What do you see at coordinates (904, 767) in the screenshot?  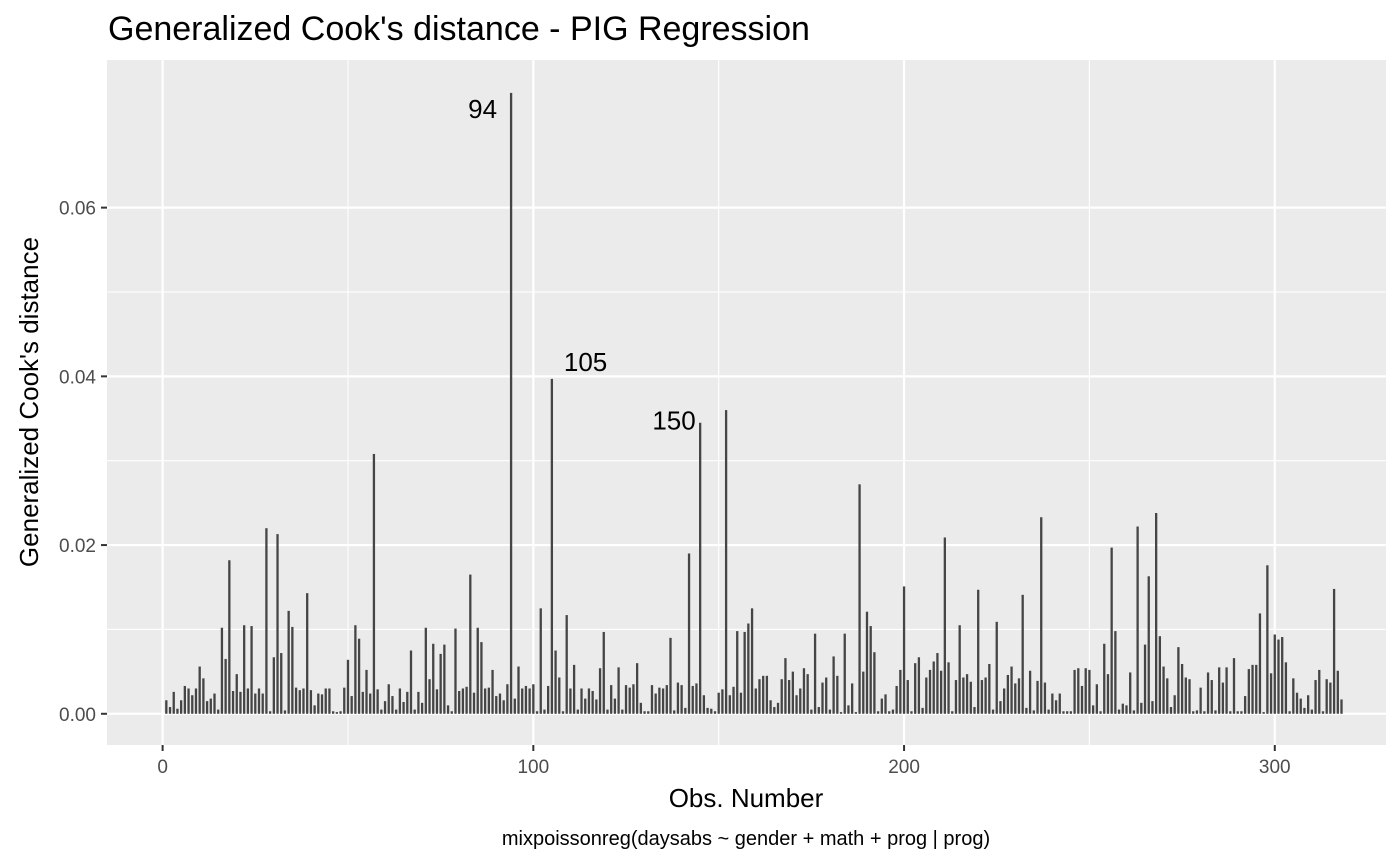 I see `x-tick-label: 200` at bounding box center [904, 767].